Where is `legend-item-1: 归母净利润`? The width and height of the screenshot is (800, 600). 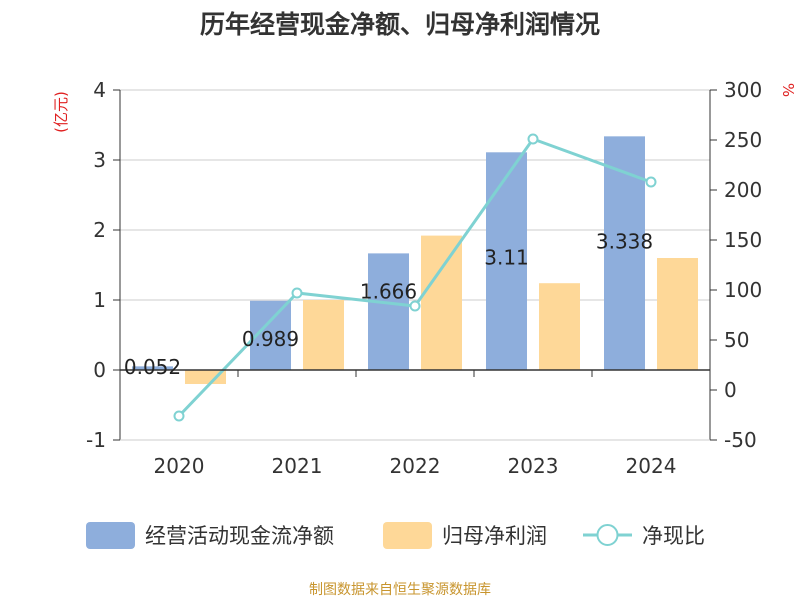 legend-item-1: 归母净利润 is located at coordinates (465, 535).